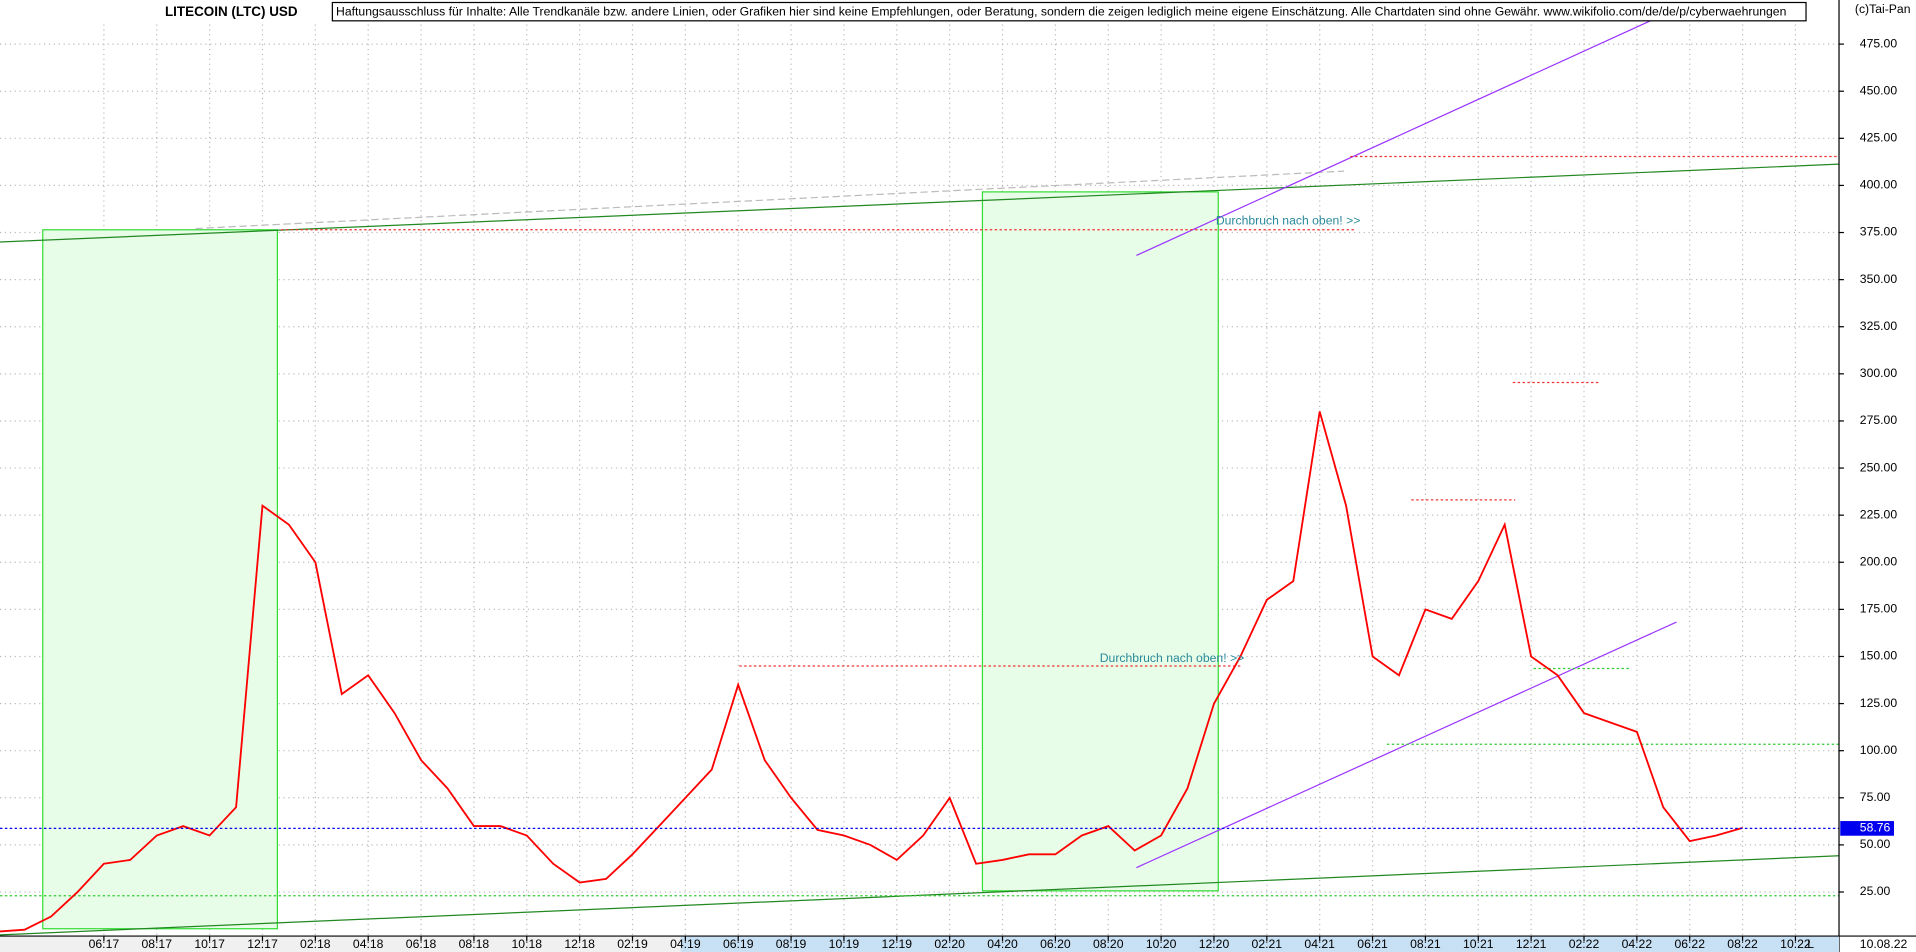 The image size is (1916, 952). I want to click on x-tick-label: 08:22, so click(1742, 944).